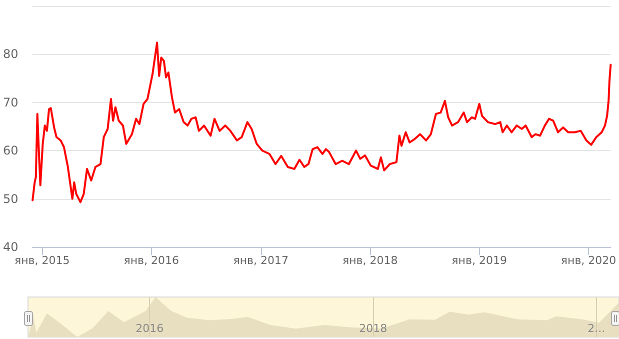 Image resolution: width=619 pixels, height=339 pixels. I want to click on x-tick-label: янв, 2018, so click(370, 260).